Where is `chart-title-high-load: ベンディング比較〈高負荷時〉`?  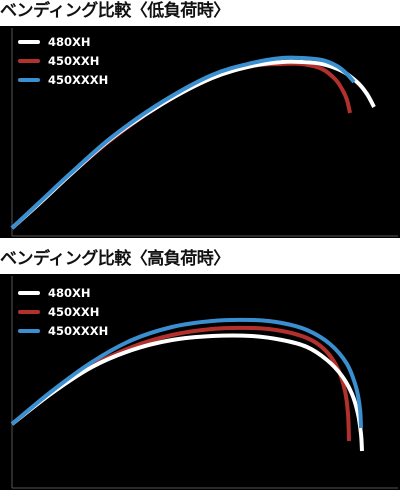 chart-title-high-load: ベンディング比較〈高負荷時〉 is located at coordinates (115, 259).